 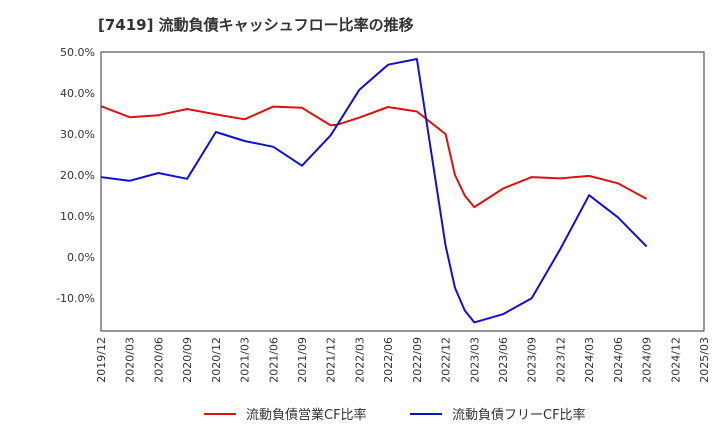 What do you see at coordinates (273, 360) in the screenshot?
I see `x-tick-label: 2021/06` at bounding box center [273, 360].